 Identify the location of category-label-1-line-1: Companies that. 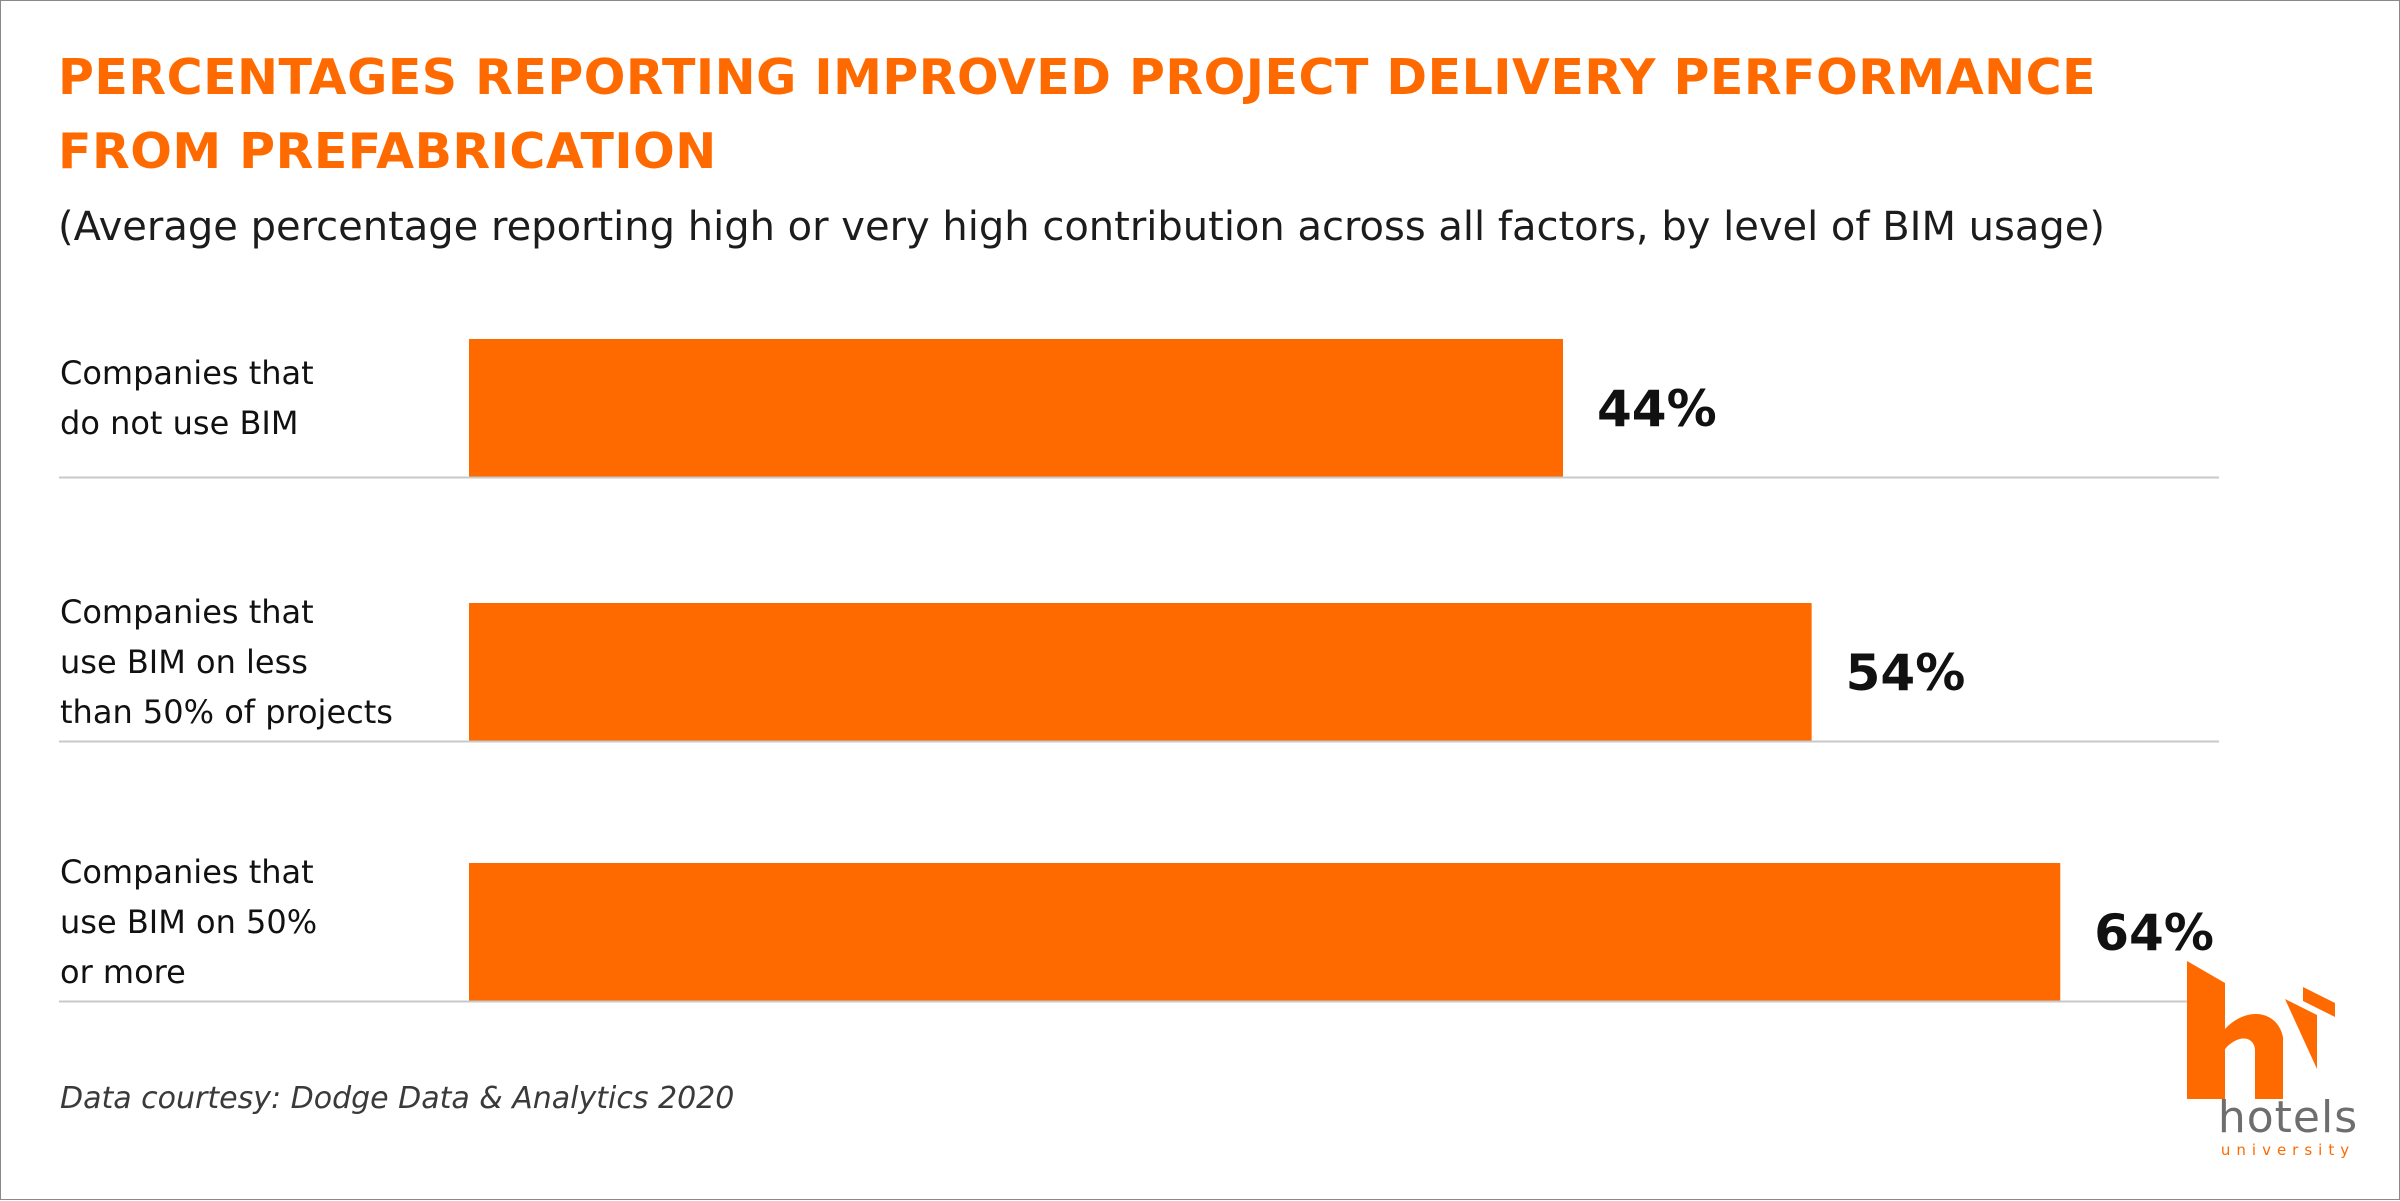
(187, 373).